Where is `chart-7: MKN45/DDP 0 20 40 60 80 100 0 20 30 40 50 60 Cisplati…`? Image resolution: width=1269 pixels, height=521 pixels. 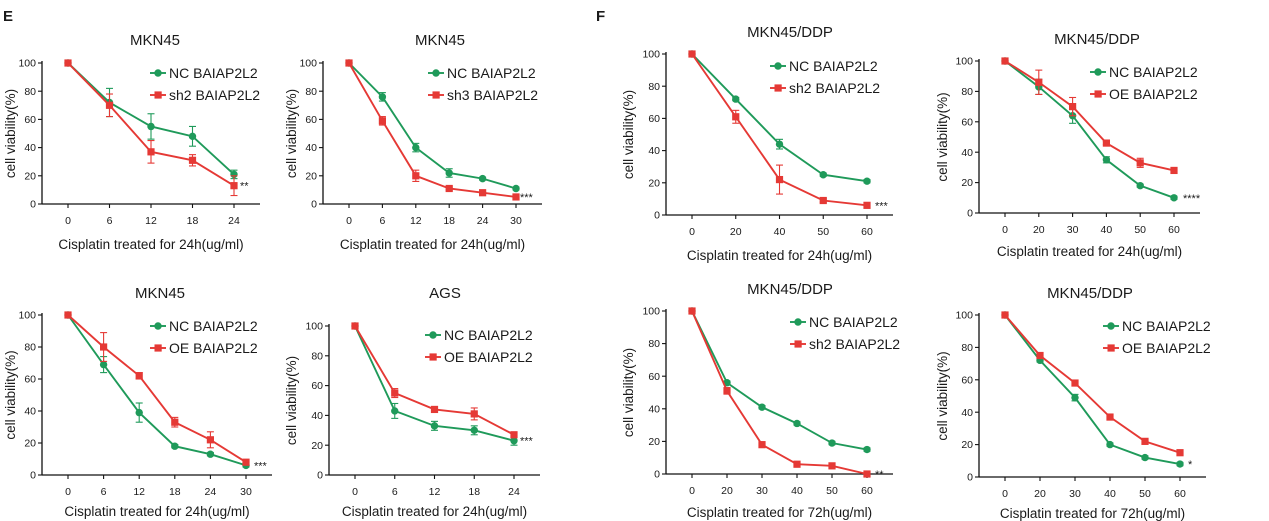 chart-7: MKN45/DDP 0 20 40 60 80 100 0 20 30 40 50 60 Cisplati… is located at coordinates (760, 400).